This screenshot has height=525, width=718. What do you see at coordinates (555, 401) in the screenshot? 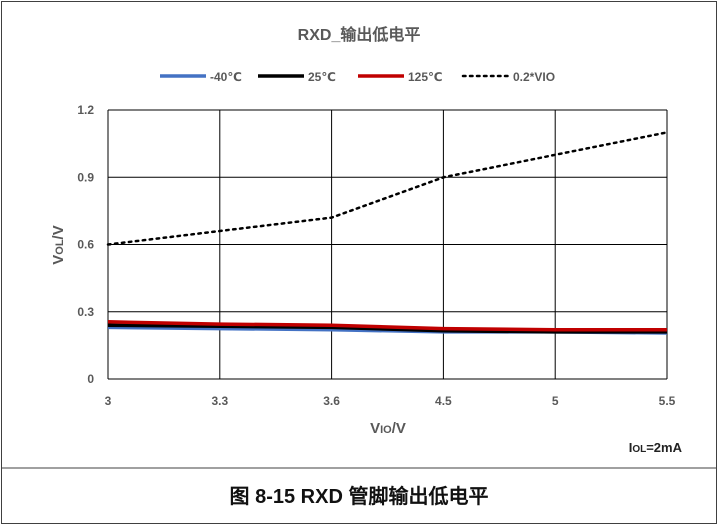
I see `x-tick-label: 5` at bounding box center [555, 401].